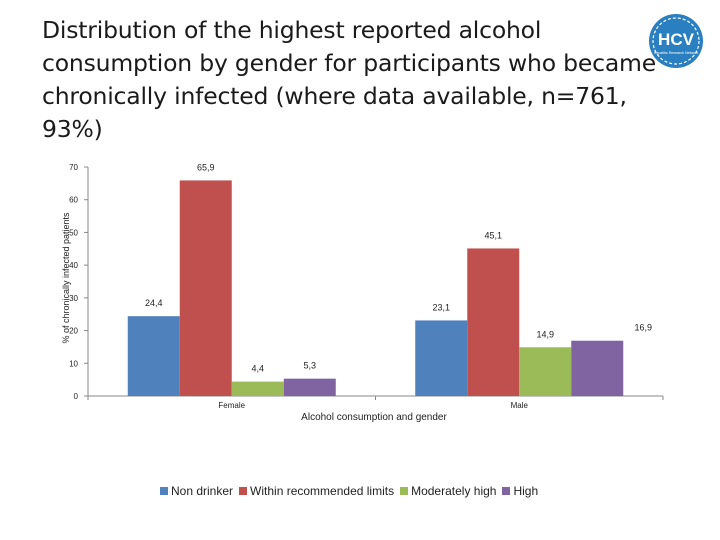 The height and width of the screenshot is (540, 720). What do you see at coordinates (526, 491) in the screenshot?
I see `legend-label: High` at bounding box center [526, 491].